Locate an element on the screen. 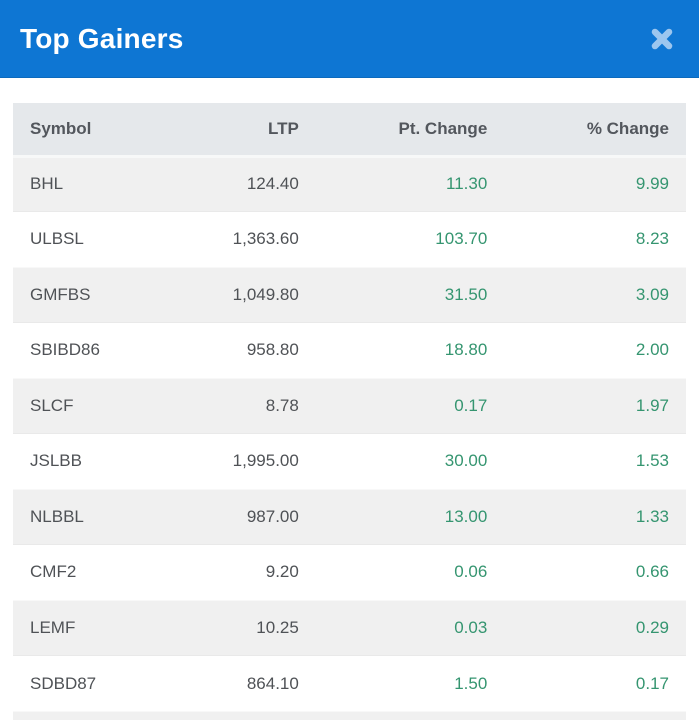 Image resolution: width=699 pixels, height=720 pixels. cell-ltp: 8.78 is located at coordinates (282, 405).